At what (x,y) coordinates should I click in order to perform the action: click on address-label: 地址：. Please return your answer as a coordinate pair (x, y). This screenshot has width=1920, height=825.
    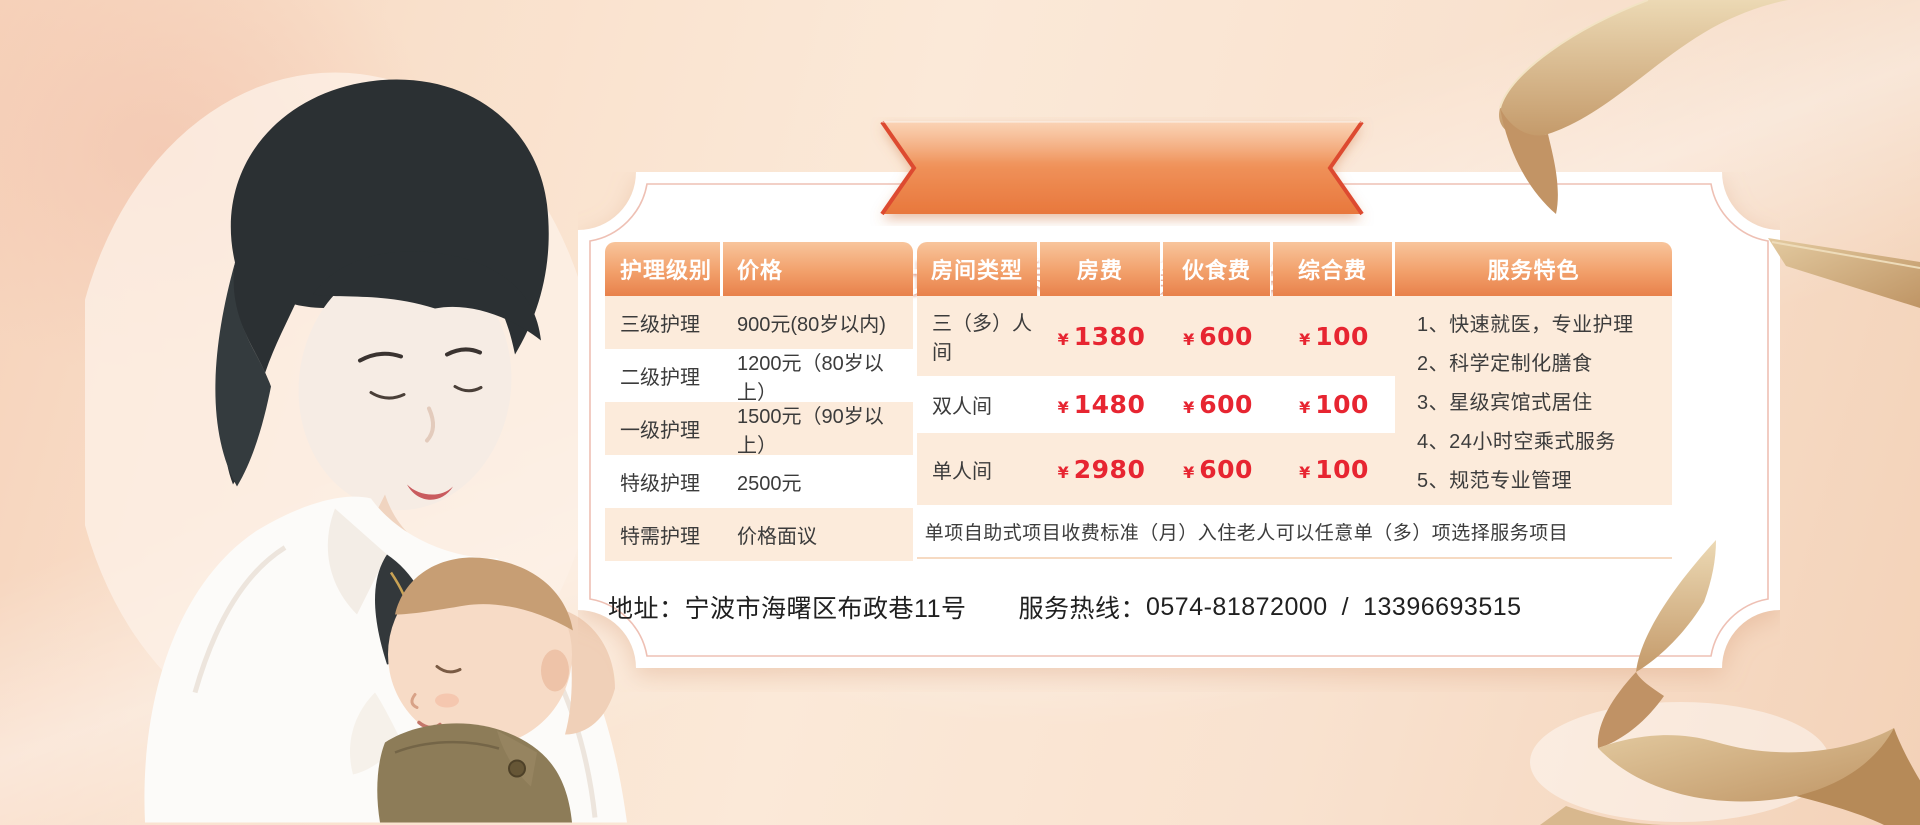
    Looking at the image, I should click on (646, 609).